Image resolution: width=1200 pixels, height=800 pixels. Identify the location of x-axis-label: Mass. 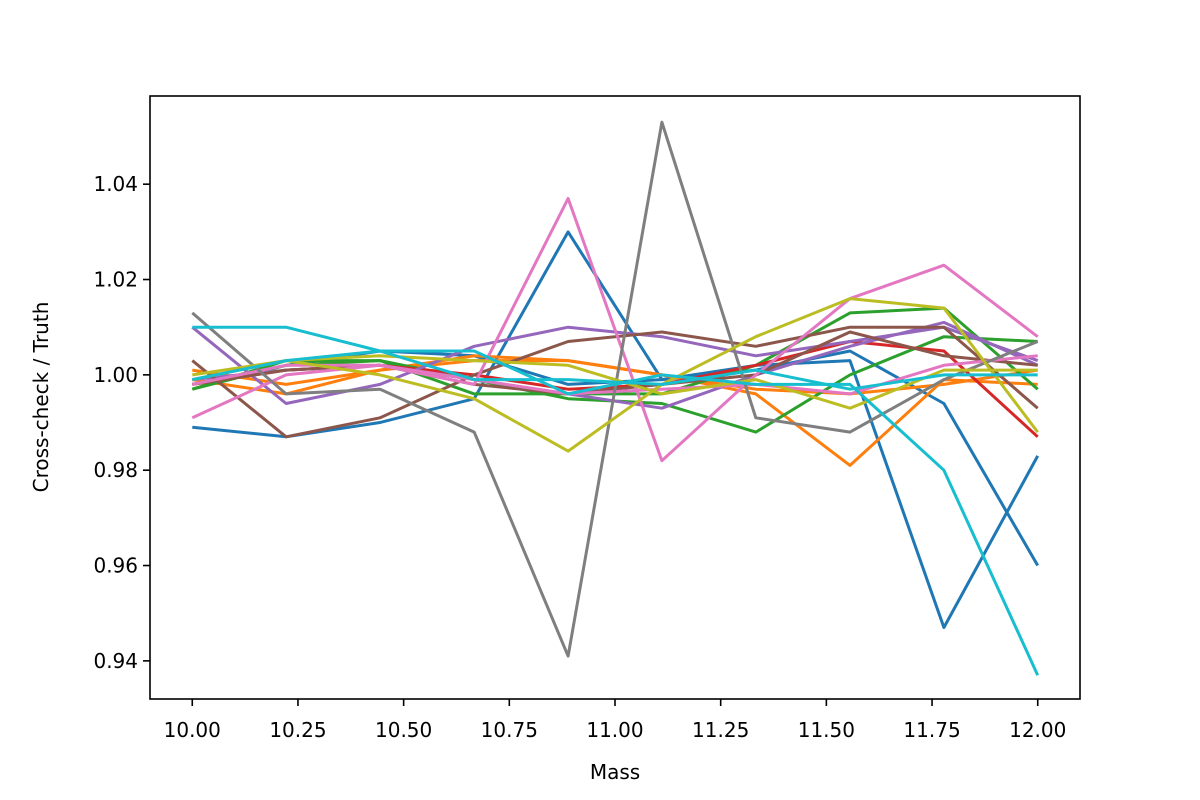
(615, 772).